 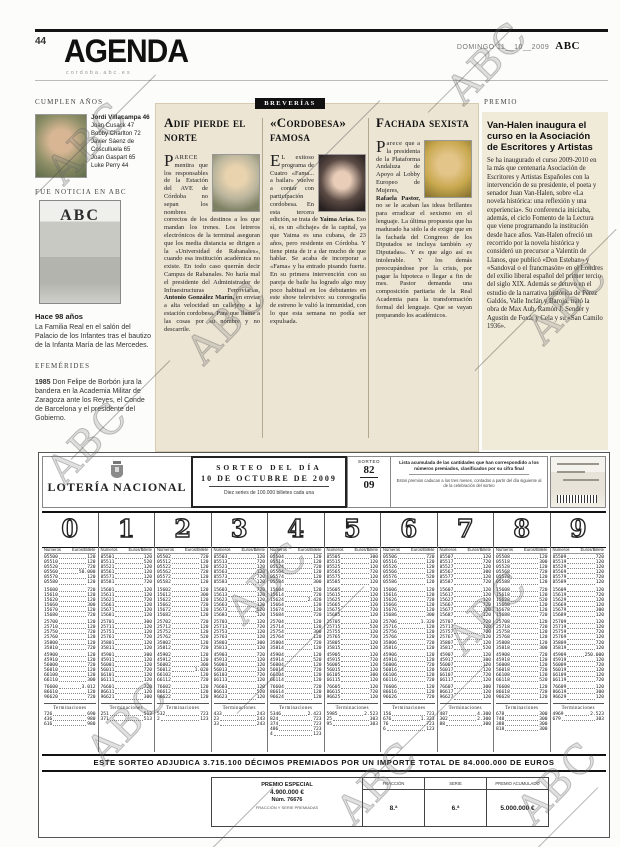 What do you see at coordinates (409, 720) in the screenshot?
I see `terminacion-row: 676 1.323` at bounding box center [409, 720].